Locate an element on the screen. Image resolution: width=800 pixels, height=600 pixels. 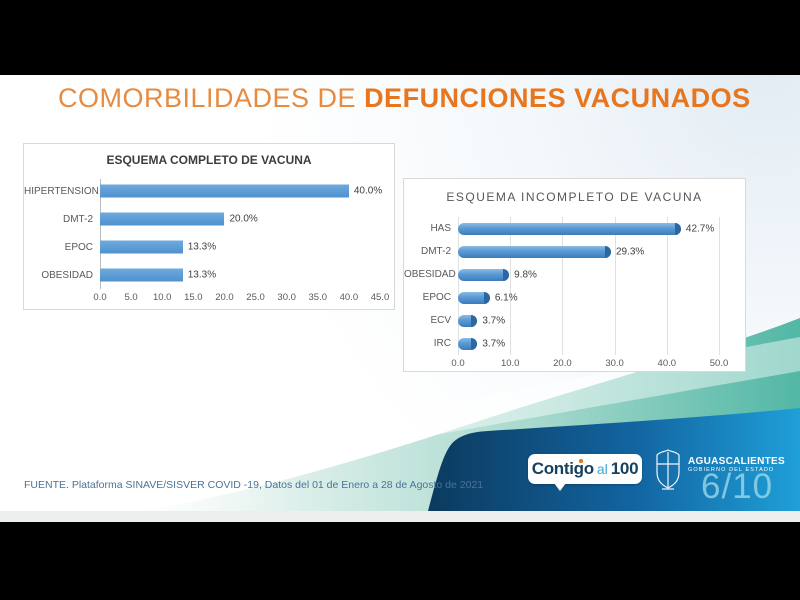
contigo-logo-text: Contigo is located at coordinates (562, 468).